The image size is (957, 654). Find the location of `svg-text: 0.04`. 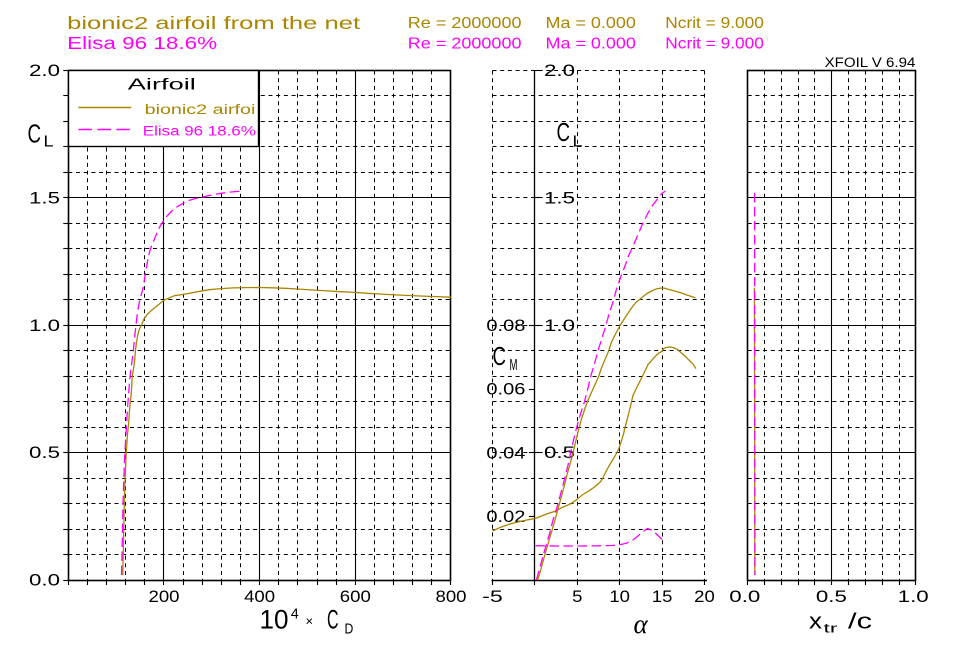

svg-text: 0.04 is located at coordinates (505, 452).